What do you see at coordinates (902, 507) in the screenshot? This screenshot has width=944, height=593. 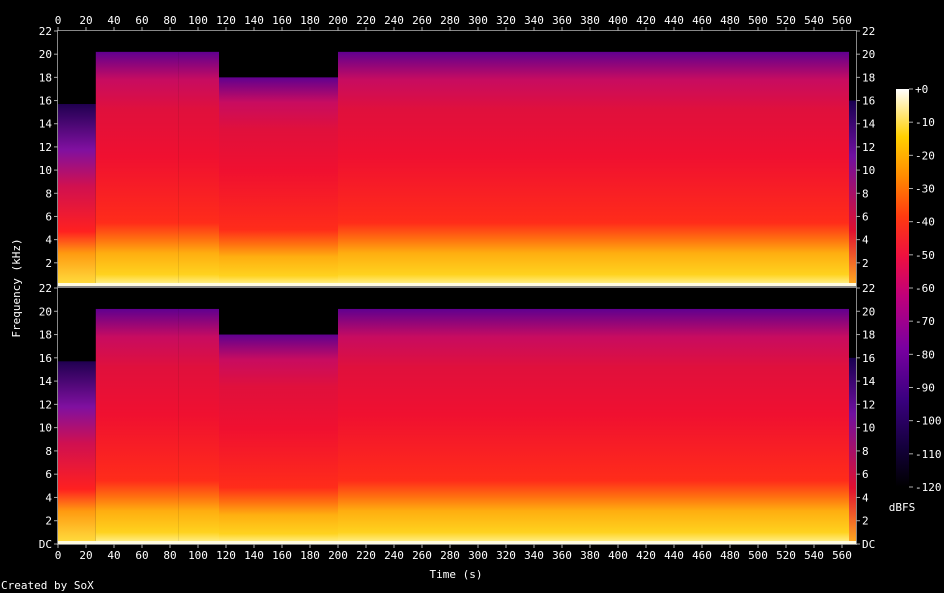 I see `colorbar-label: dBFS` at bounding box center [902, 507].